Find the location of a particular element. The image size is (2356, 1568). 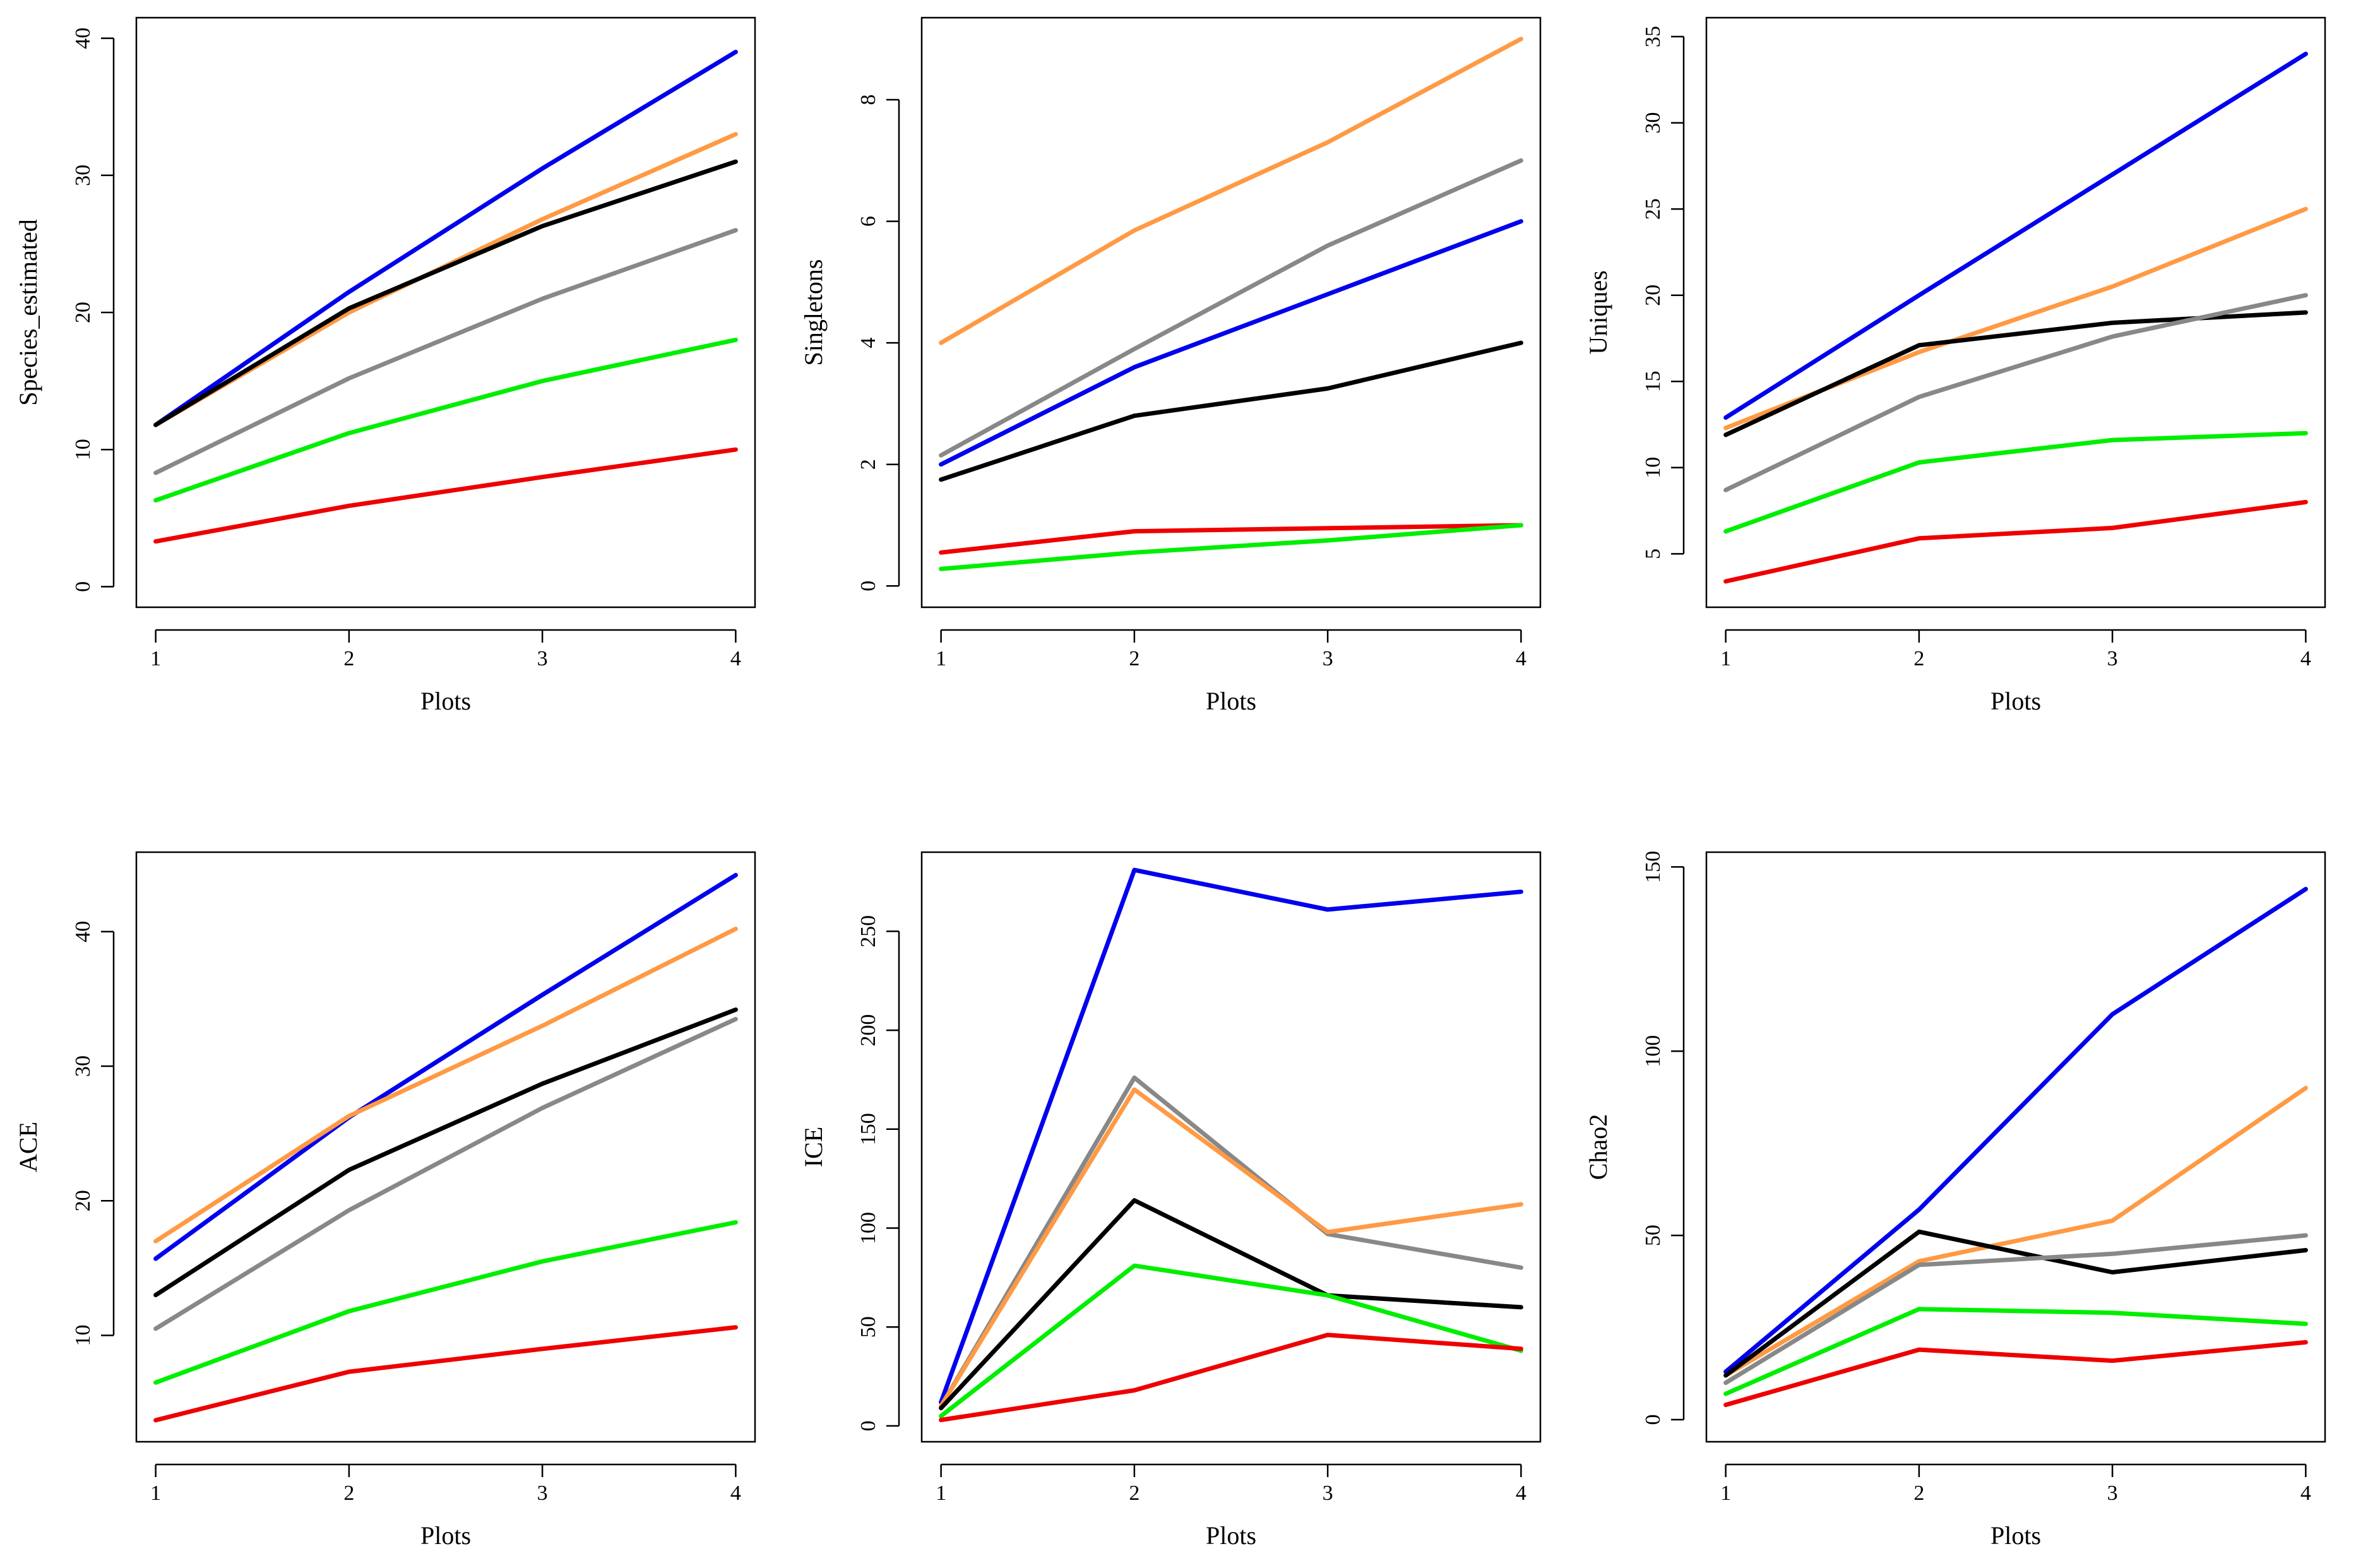

panel-singletons: 0 2 4 6 8 1 2 3 4 Plots Singletons is located at coordinates (1170, 365).